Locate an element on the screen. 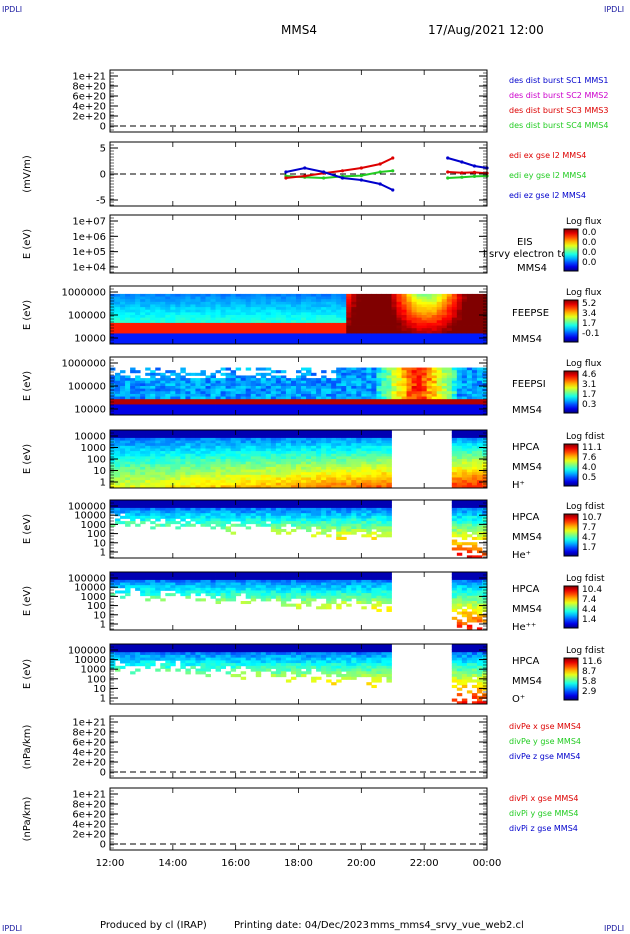 Image resolution: width=630 pixels, height=934 pixels. legend-entry: edi ex gse l2 MMS4 is located at coordinates (547, 155).